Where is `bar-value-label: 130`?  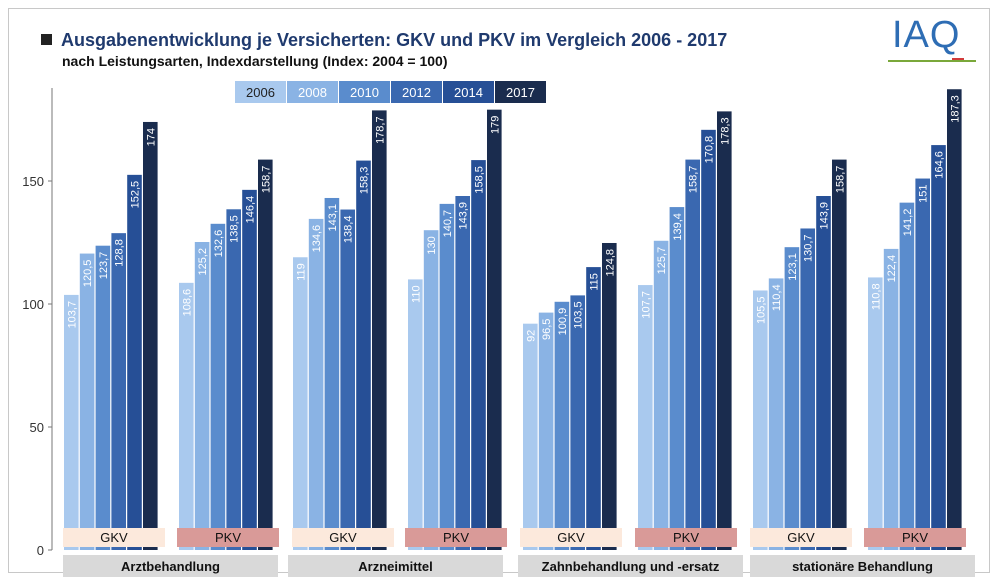 bar-value-label: 130 is located at coordinates (432, 245).